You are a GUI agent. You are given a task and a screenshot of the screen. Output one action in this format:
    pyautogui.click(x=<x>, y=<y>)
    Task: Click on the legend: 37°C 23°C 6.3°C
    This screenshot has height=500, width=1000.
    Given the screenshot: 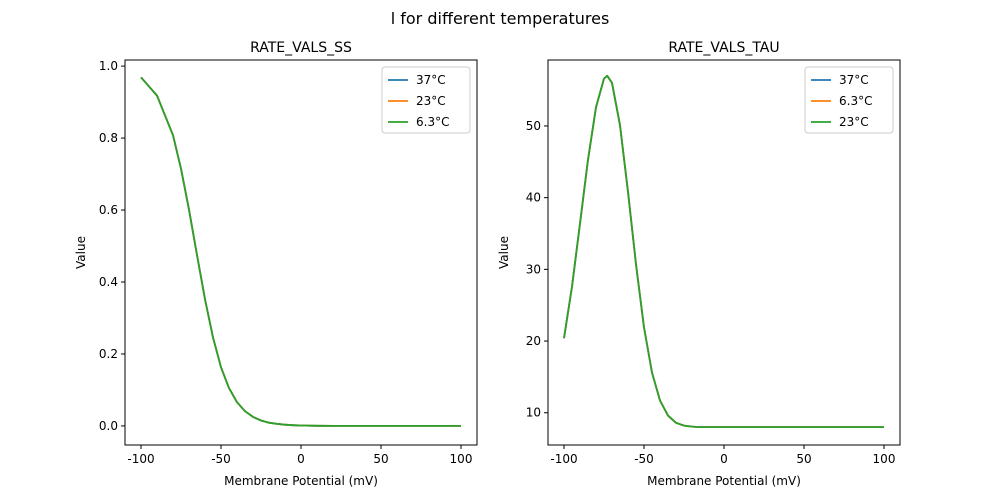 What is the action you would take?
    pyautogui.click(x=426, y=100)
    